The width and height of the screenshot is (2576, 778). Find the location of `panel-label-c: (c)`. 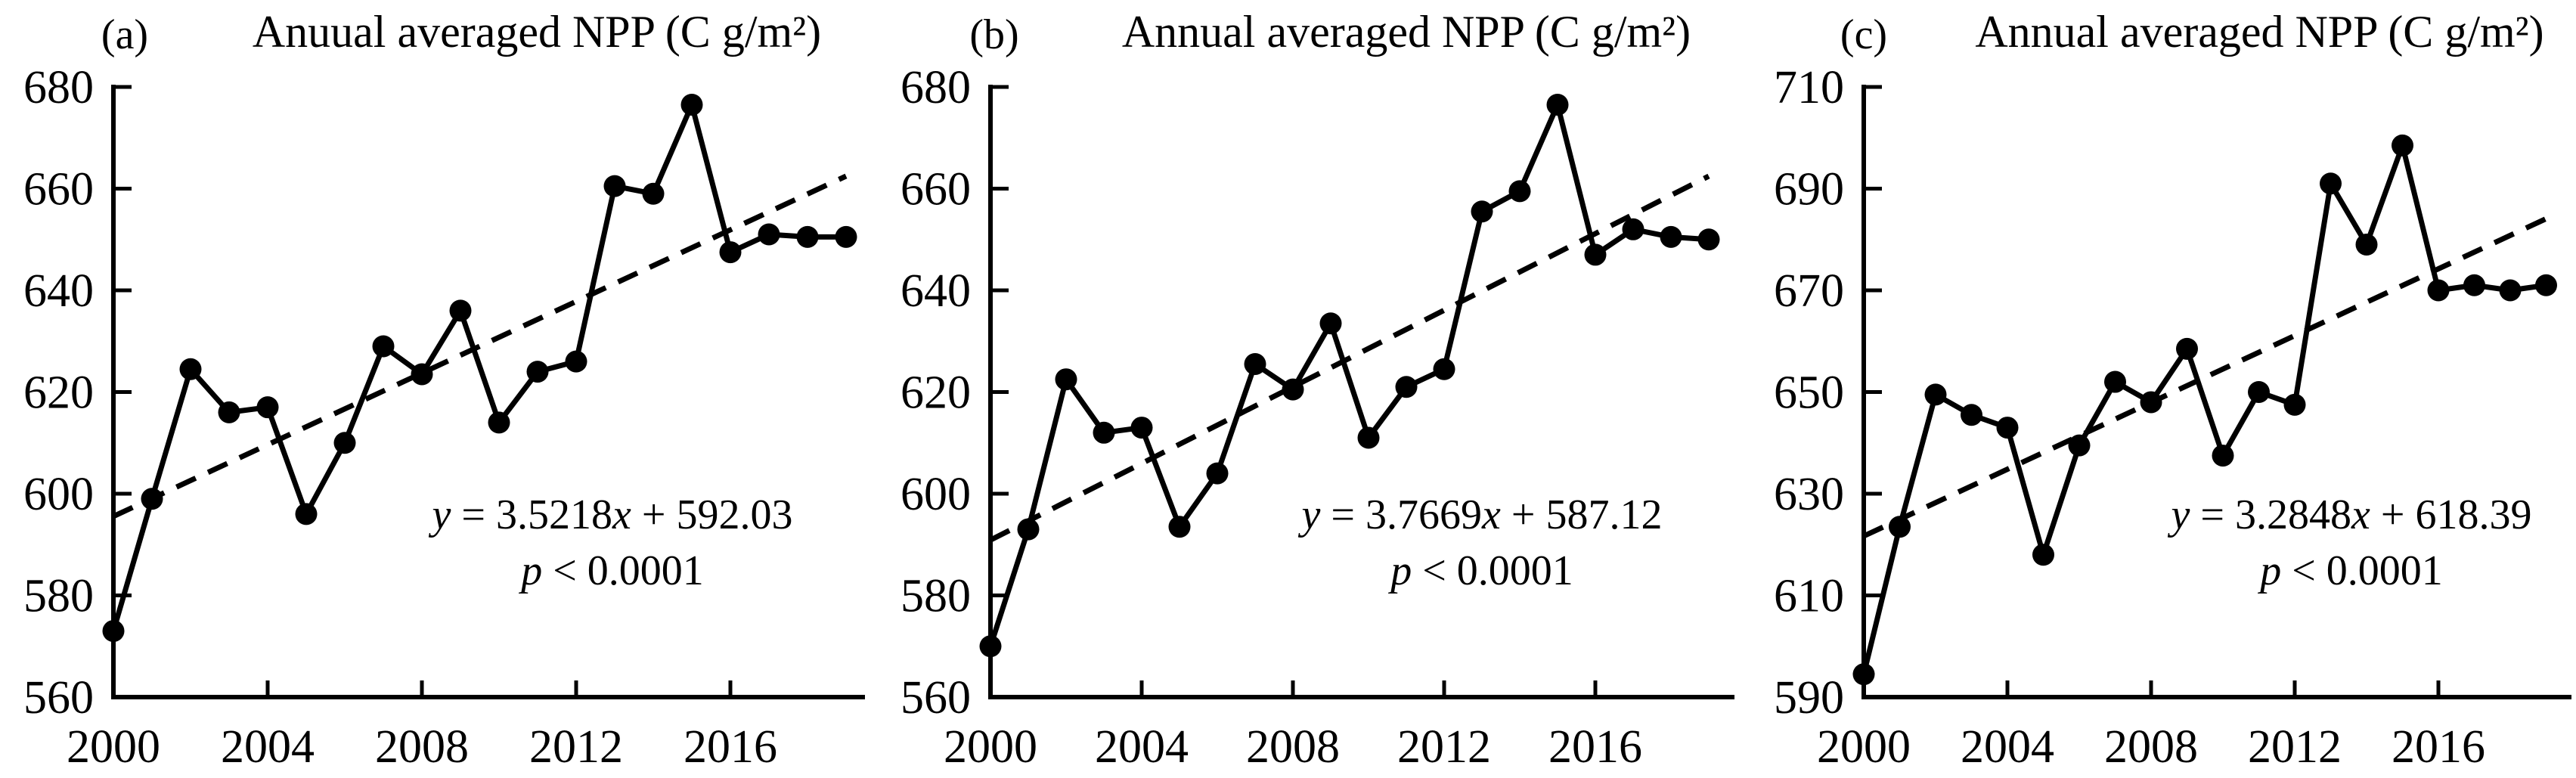

panel-label-c: (c) is located at coordinates (1864, 34).